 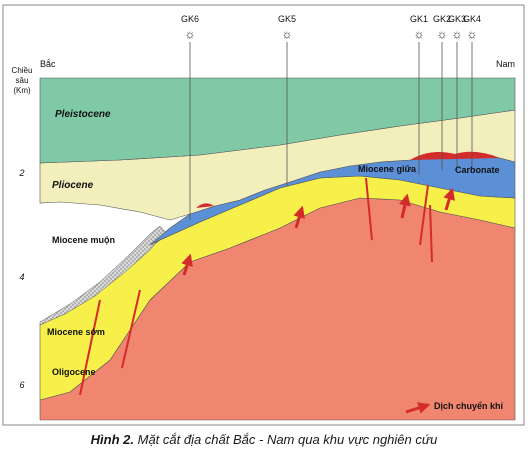 What do you see at coordinates (22, 70) in the screenshot?
I see `depth-axis-title-line: Chiều` at bounding box center [22, 70].